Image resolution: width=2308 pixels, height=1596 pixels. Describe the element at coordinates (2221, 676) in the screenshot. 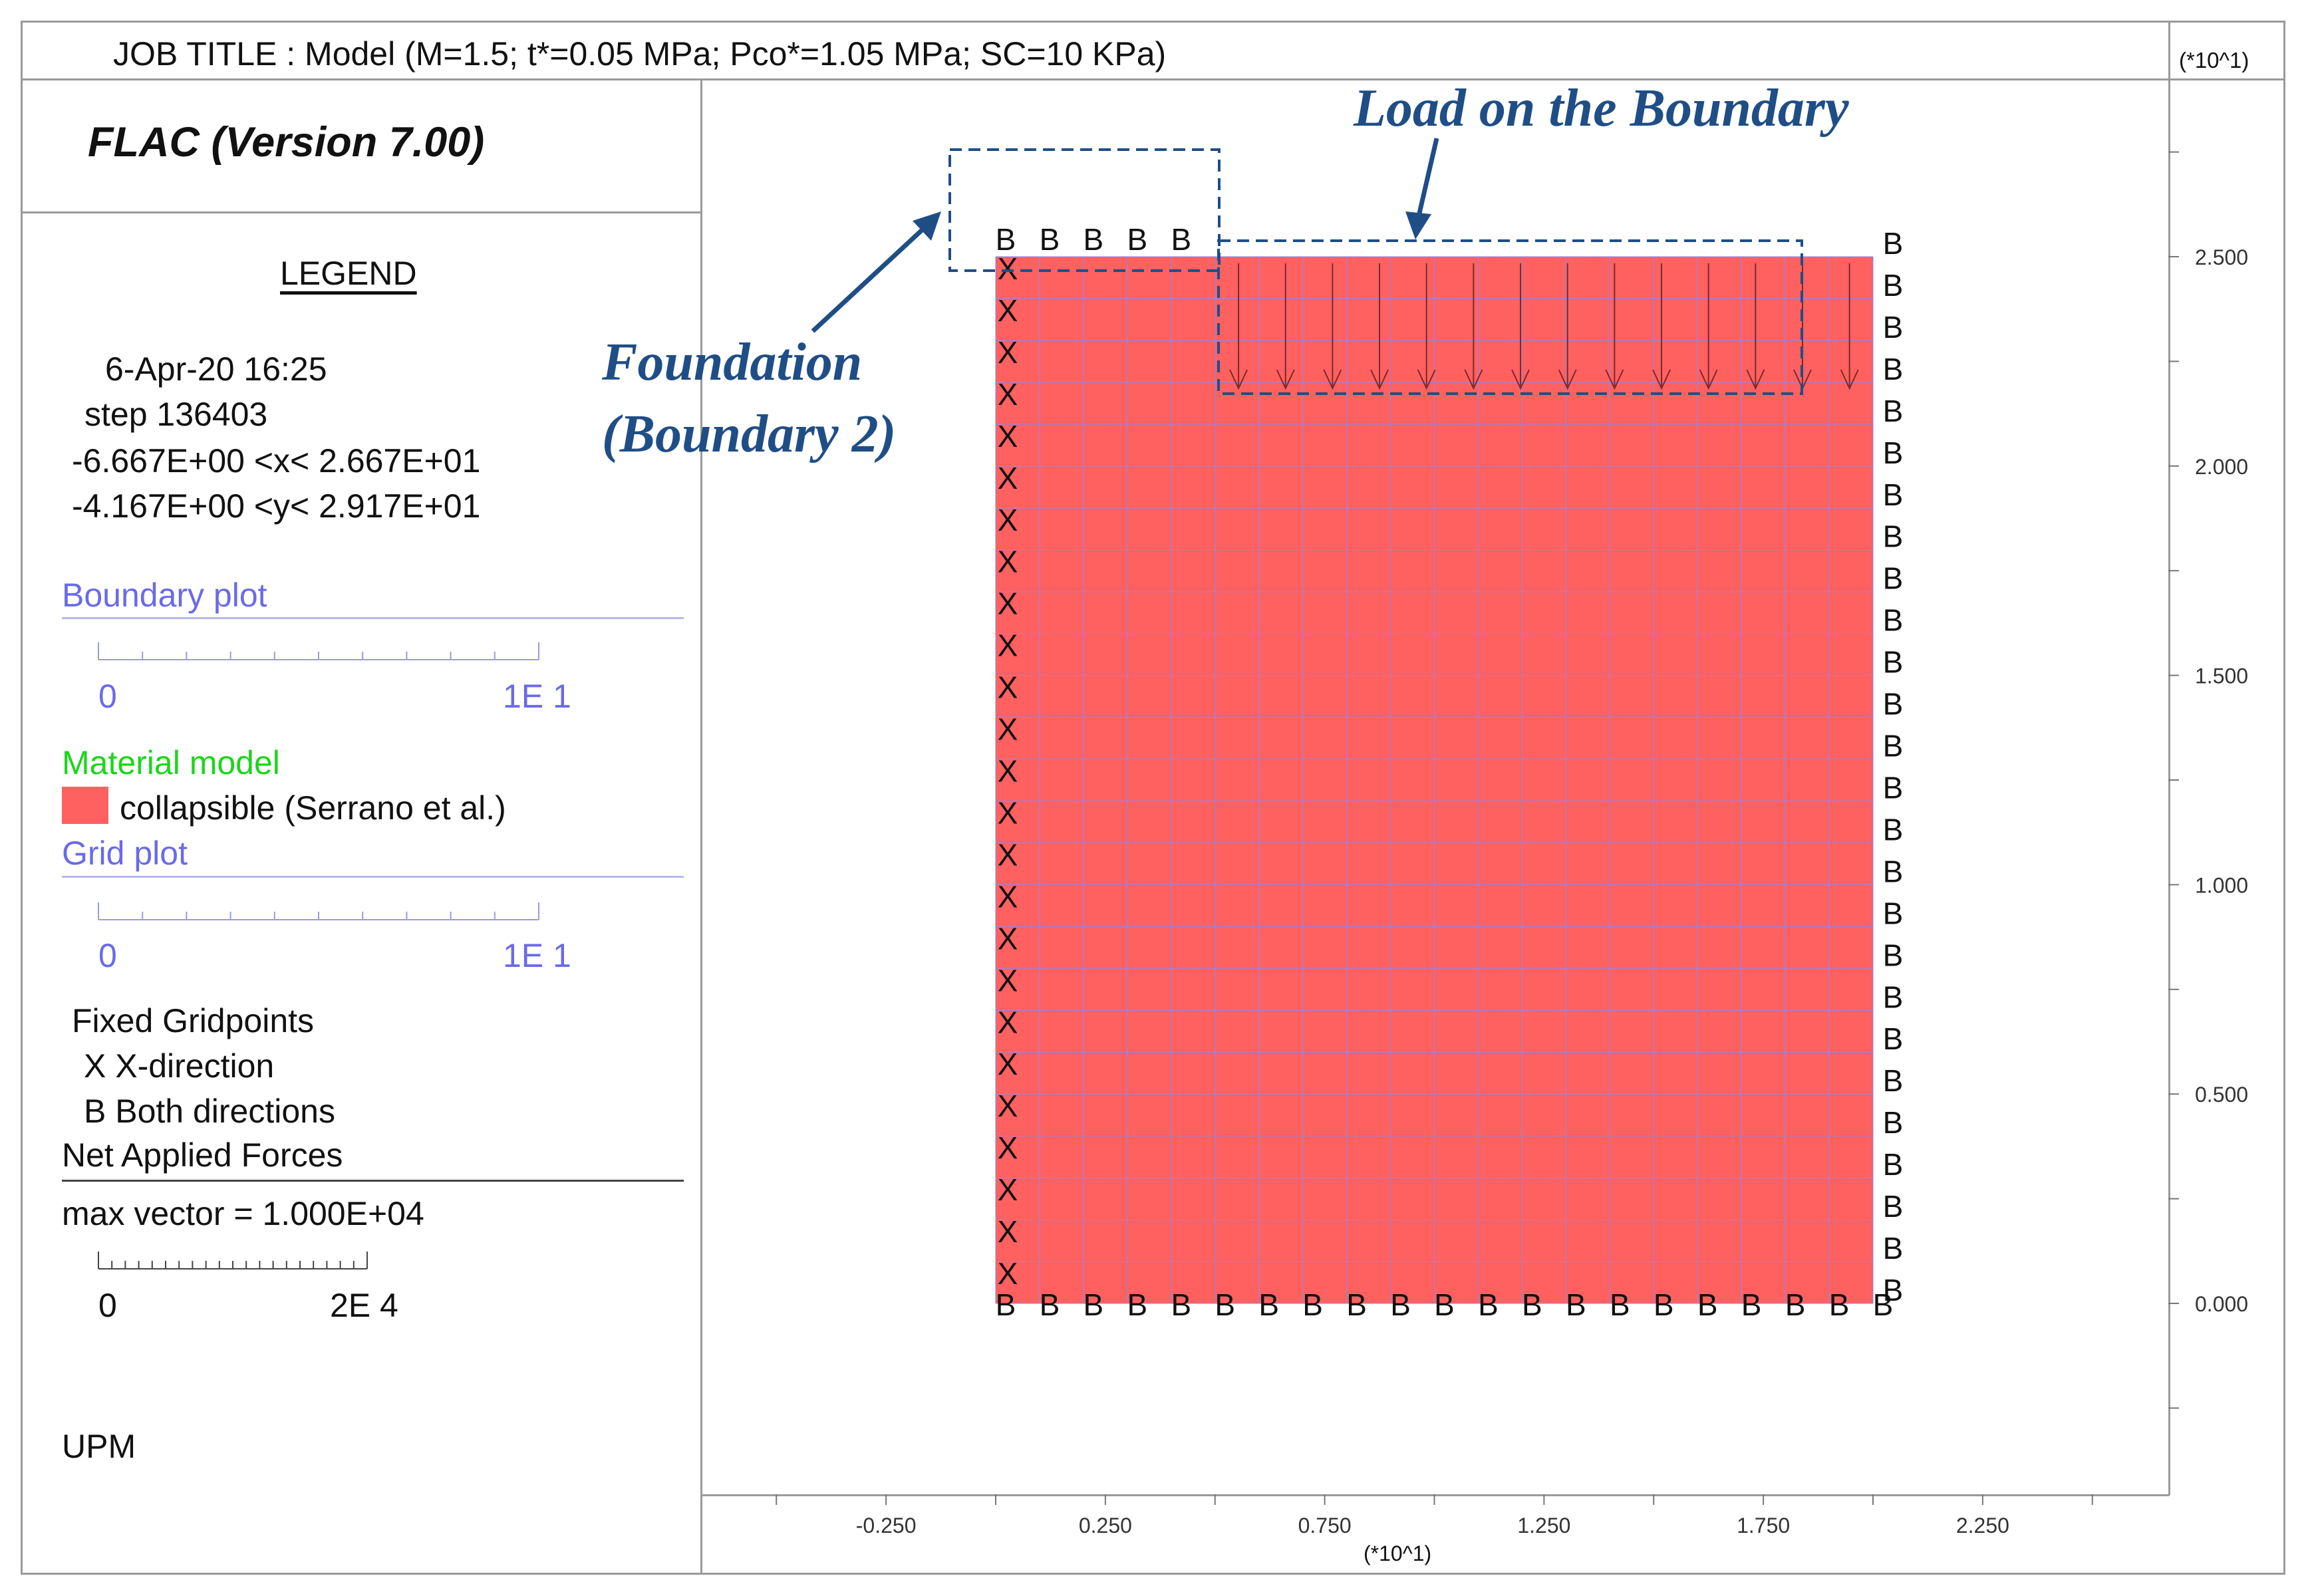

I see `y-tick-label: 1.500` at that location.